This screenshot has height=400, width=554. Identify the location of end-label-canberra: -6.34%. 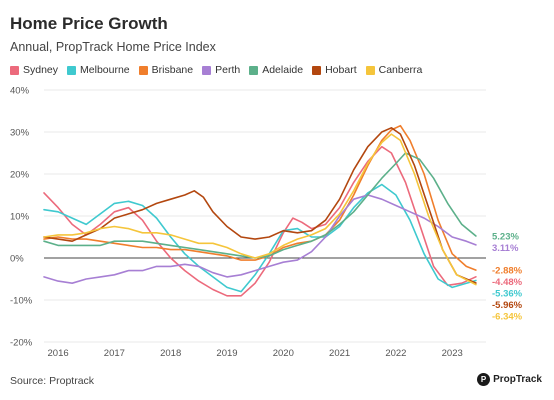
(507, 317).